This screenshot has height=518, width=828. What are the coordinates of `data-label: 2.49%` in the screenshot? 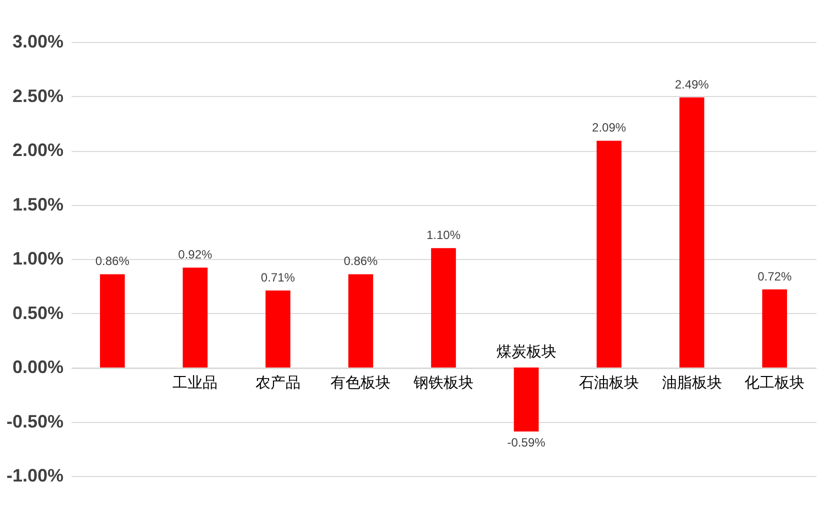 It's located at (692, 84).